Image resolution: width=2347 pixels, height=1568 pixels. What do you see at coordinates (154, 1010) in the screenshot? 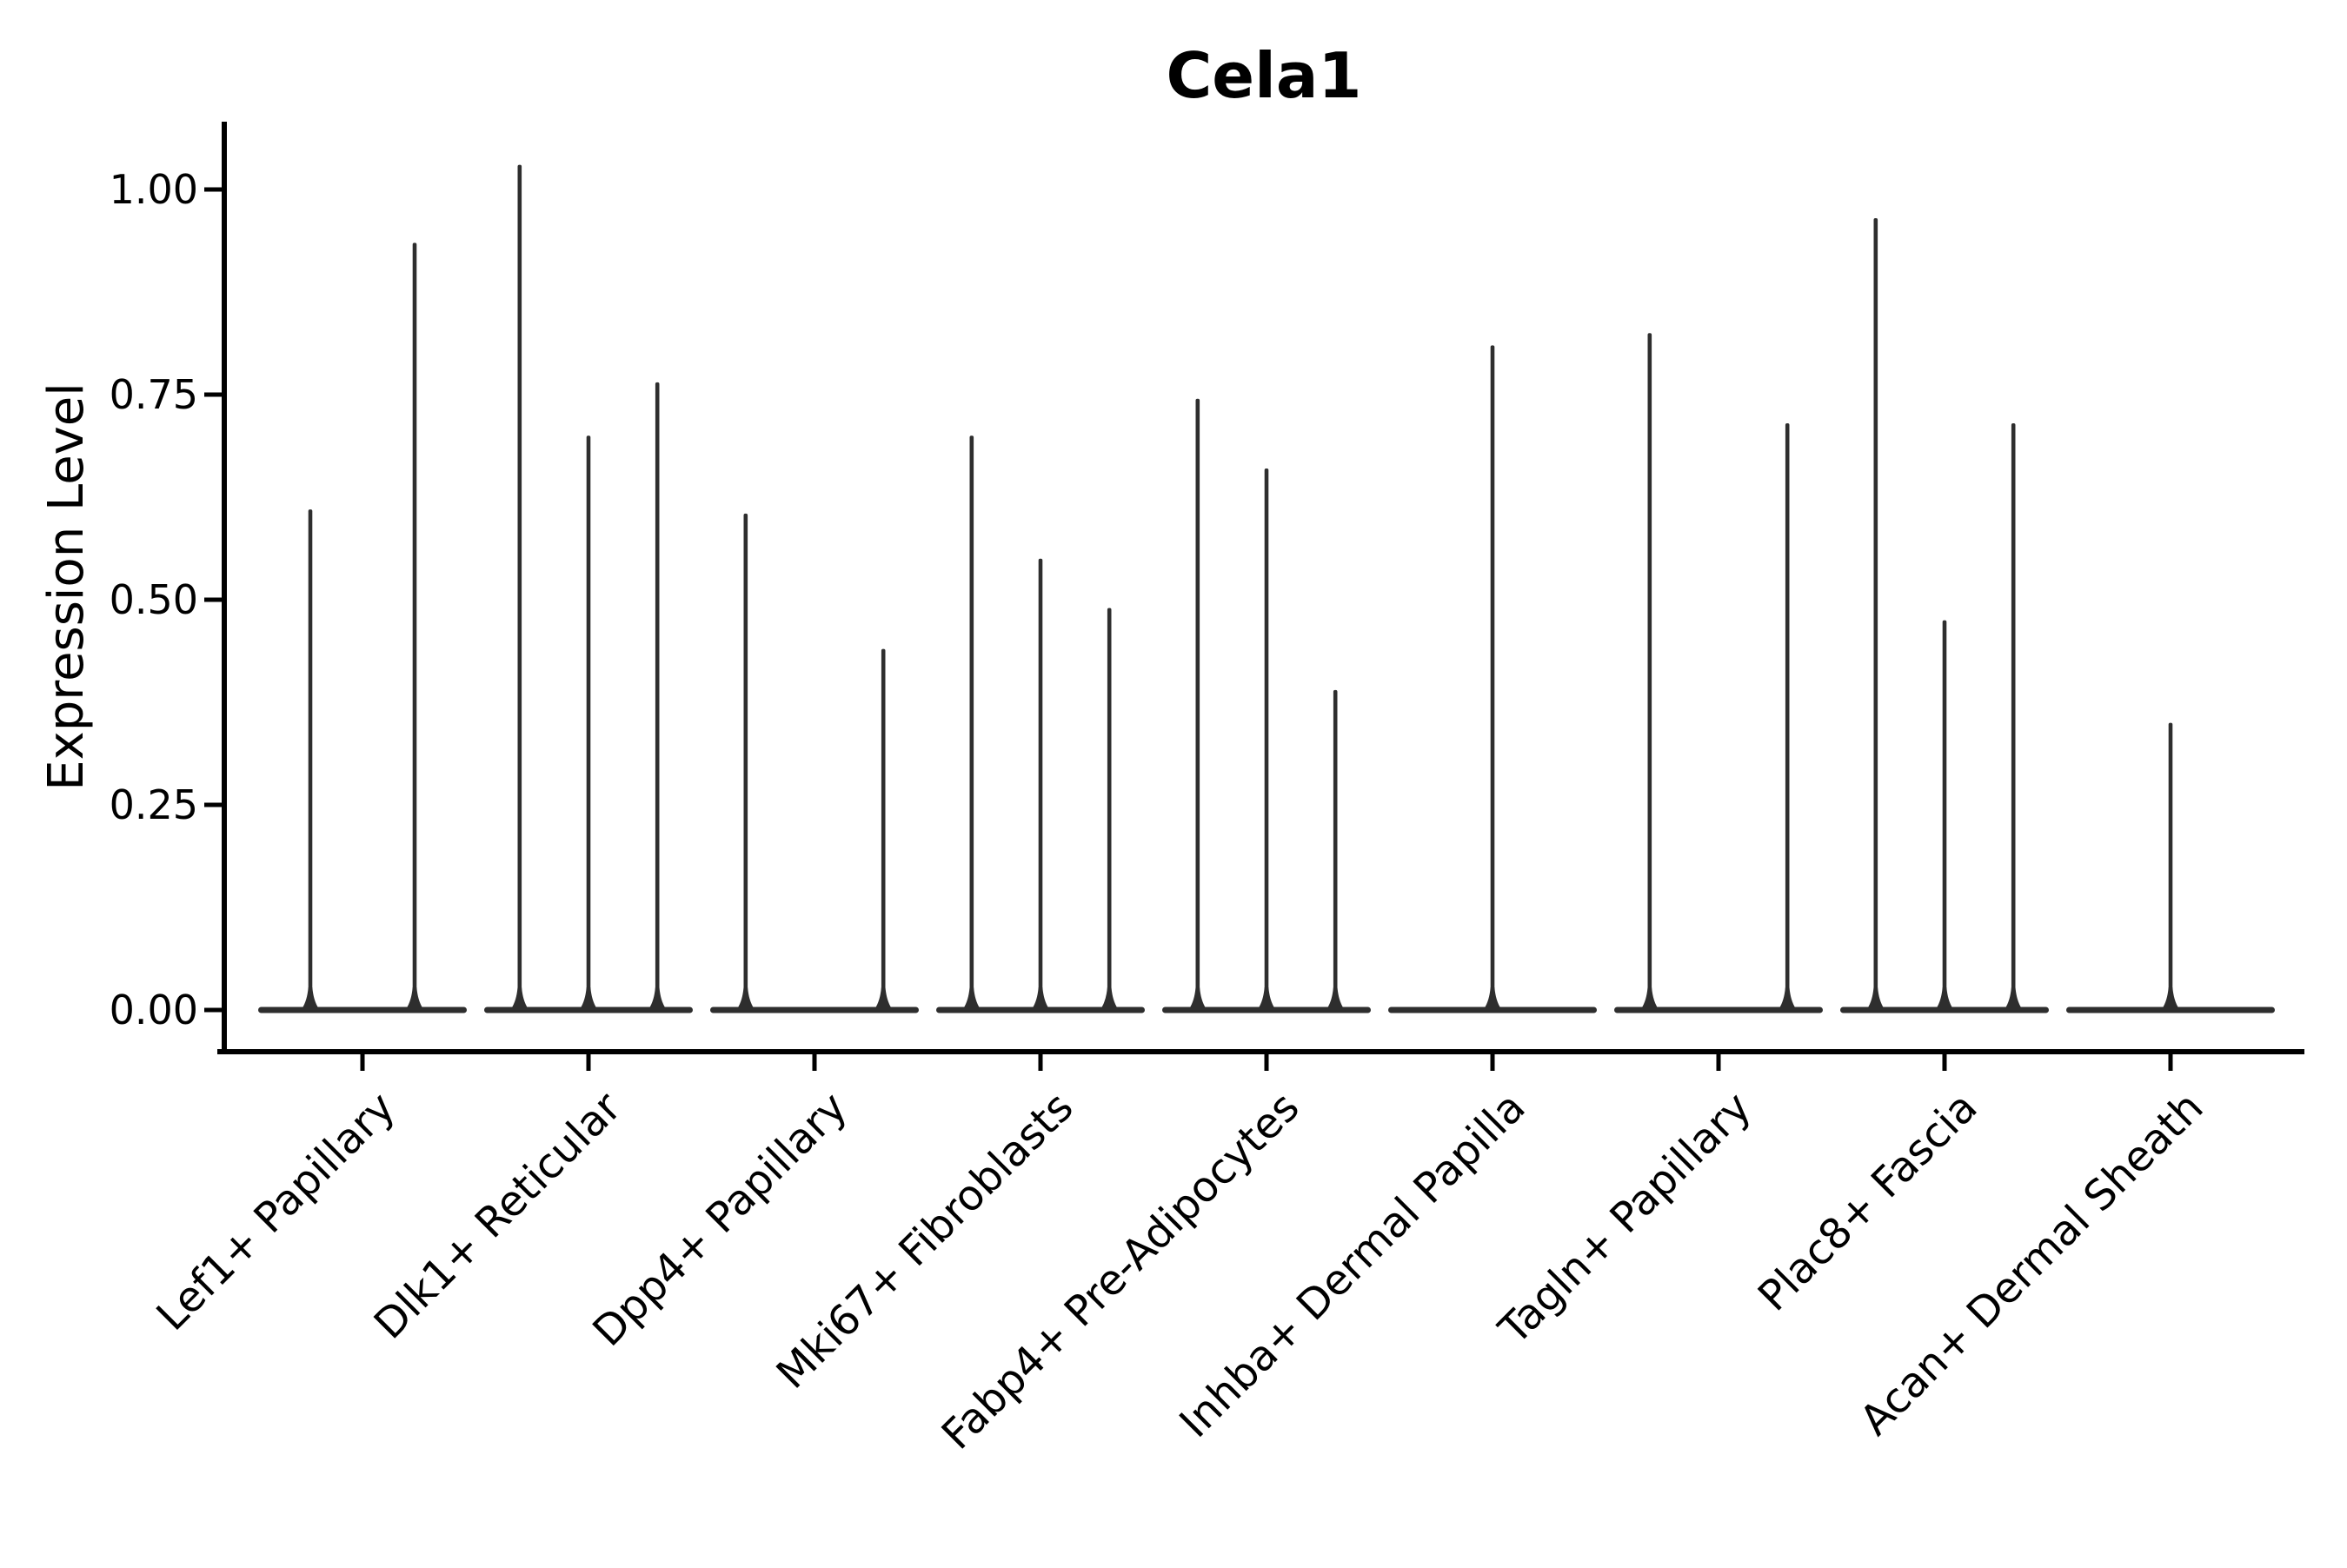
I see `y-tick-label: 0.00` at bounding box center [154, 1010].